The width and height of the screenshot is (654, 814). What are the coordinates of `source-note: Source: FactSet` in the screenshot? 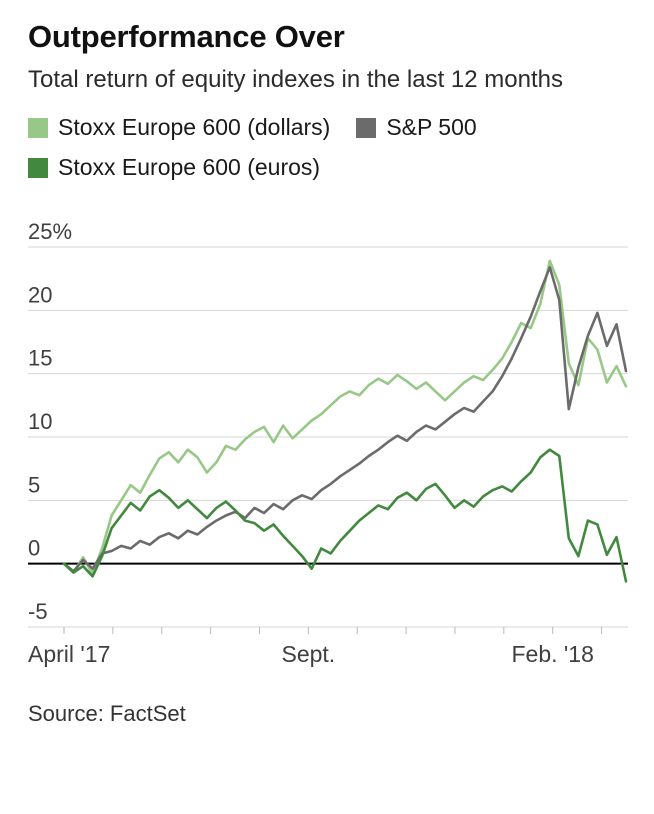 It's located at (107, 714).